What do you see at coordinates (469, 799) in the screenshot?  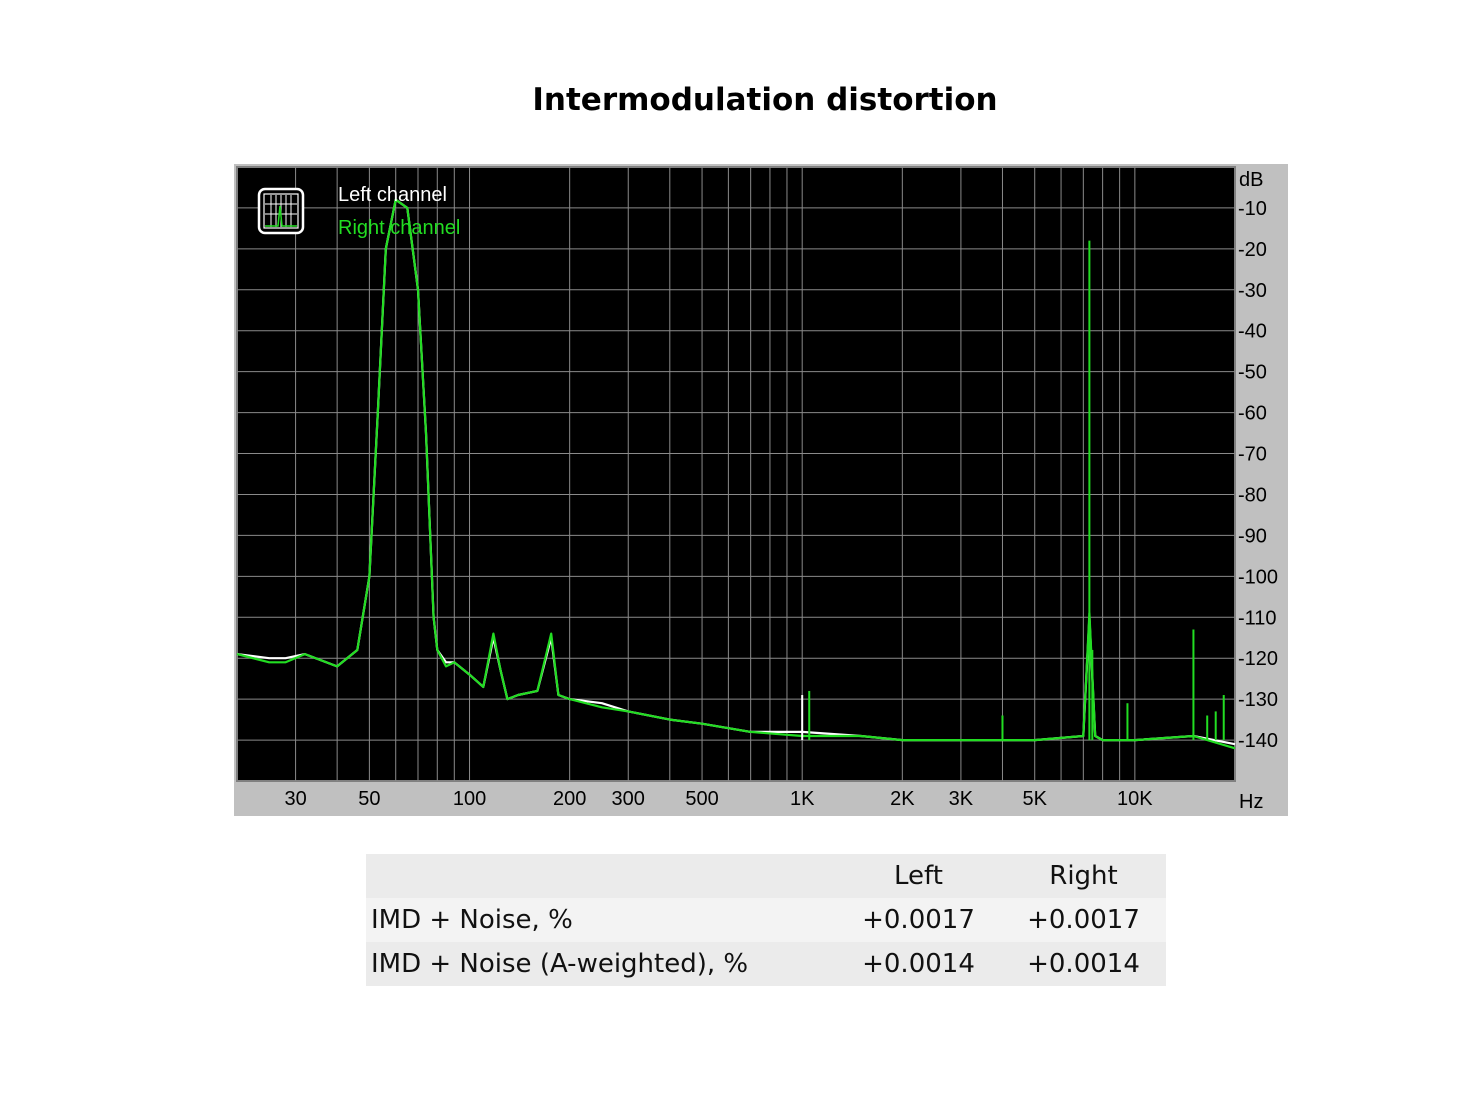 I see `x-tick-label: 100` at bounding box center [469, 799].